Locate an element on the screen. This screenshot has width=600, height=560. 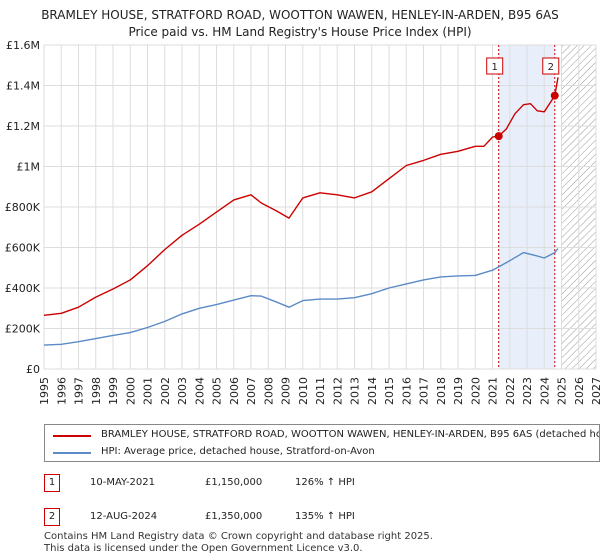
x-tick-label: 2010 is located at coordinates (303, 391).